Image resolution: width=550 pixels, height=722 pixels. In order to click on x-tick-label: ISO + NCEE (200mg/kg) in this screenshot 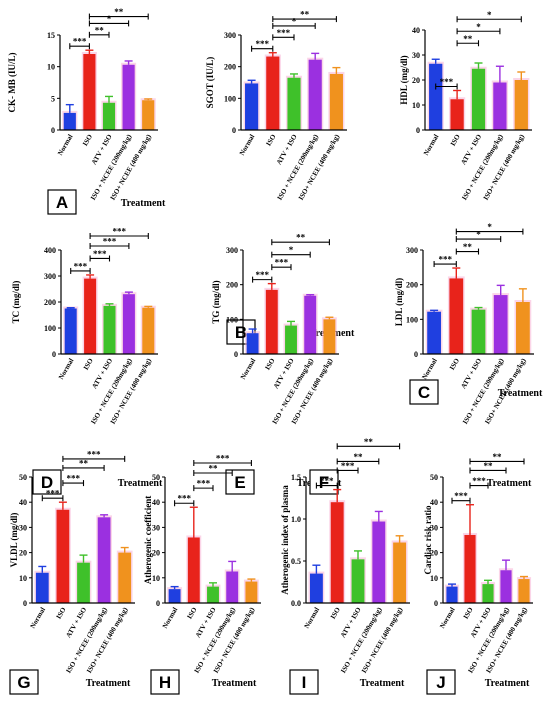, I will do `click(482, 166)`.